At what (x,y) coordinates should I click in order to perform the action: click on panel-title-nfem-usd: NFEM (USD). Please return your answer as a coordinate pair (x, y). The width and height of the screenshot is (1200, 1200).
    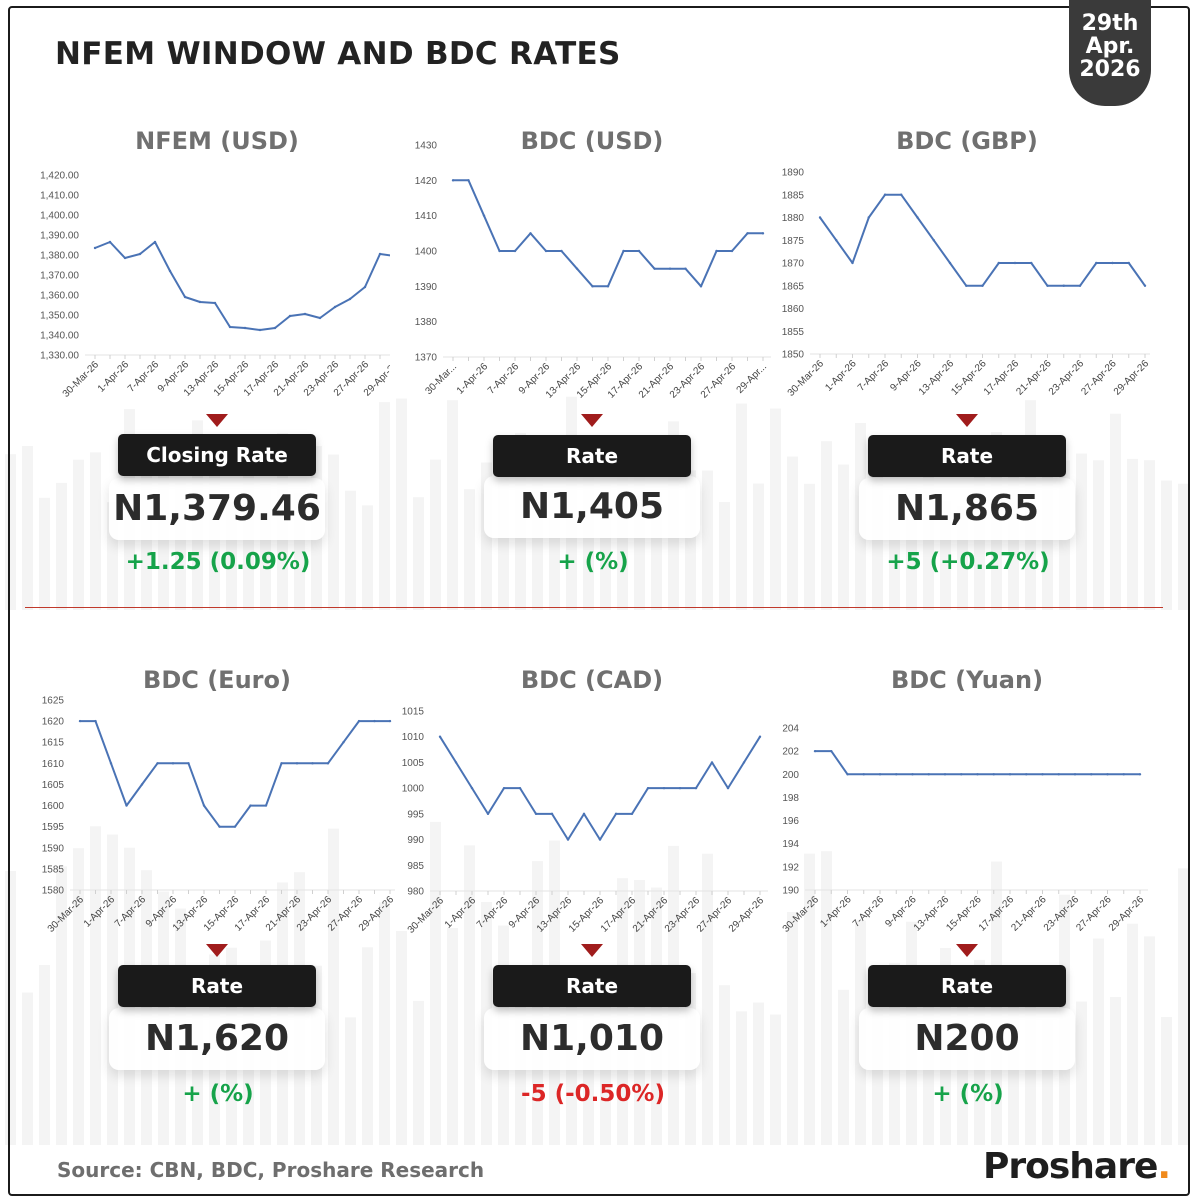
    Looking at the image, I should click on (217, 141).